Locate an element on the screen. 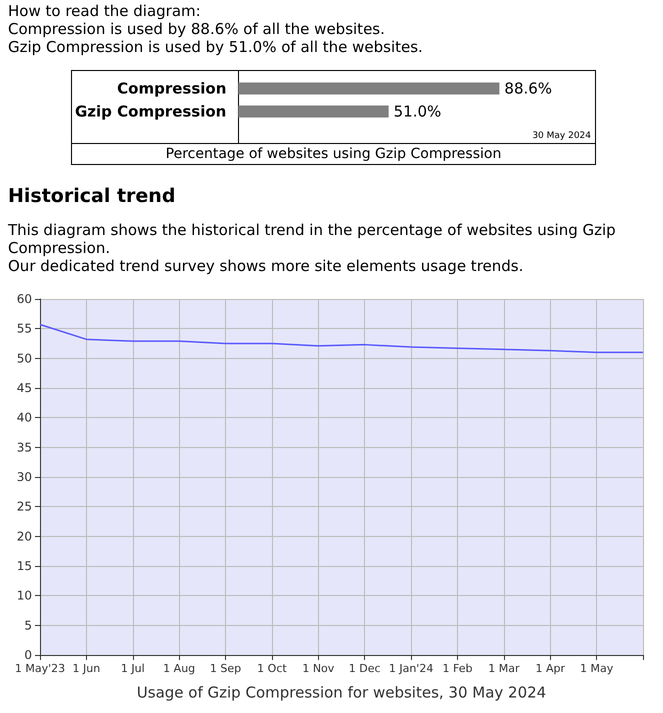  y-tick-label: 25 is located at coordinates (24, 507).